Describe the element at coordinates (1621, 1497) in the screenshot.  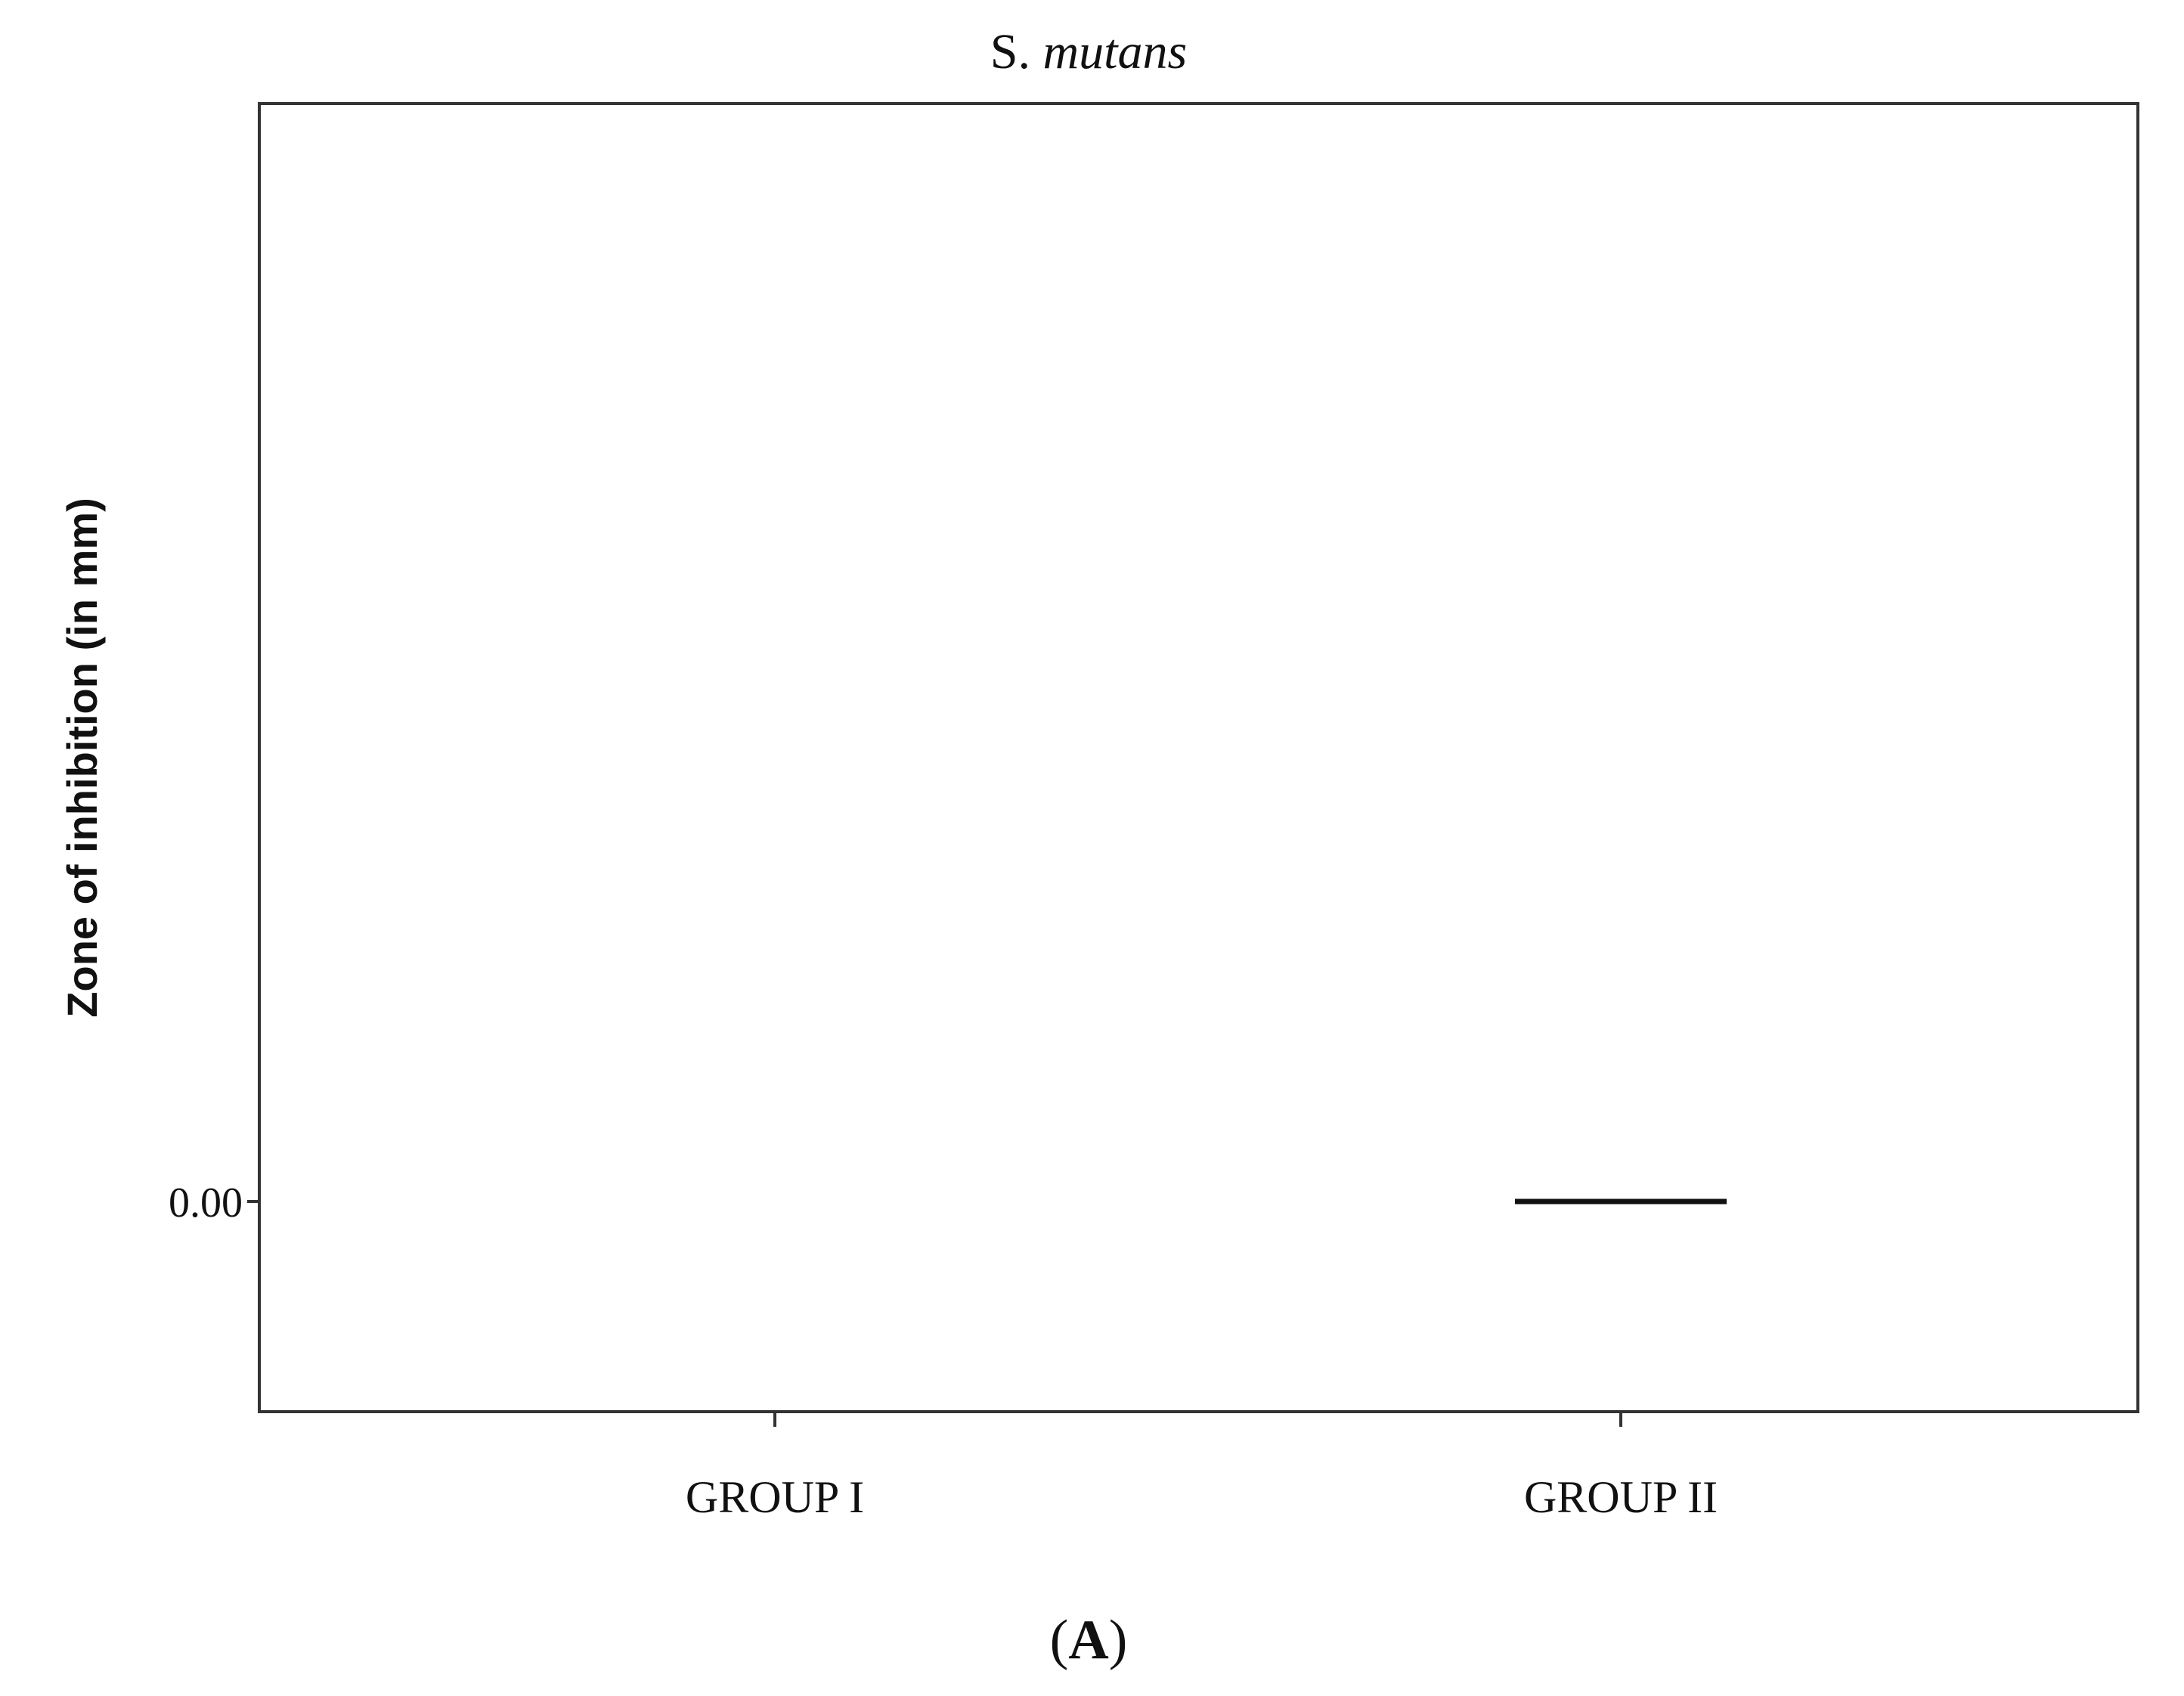
I see `x-tick-label: GROUP II` at that location.